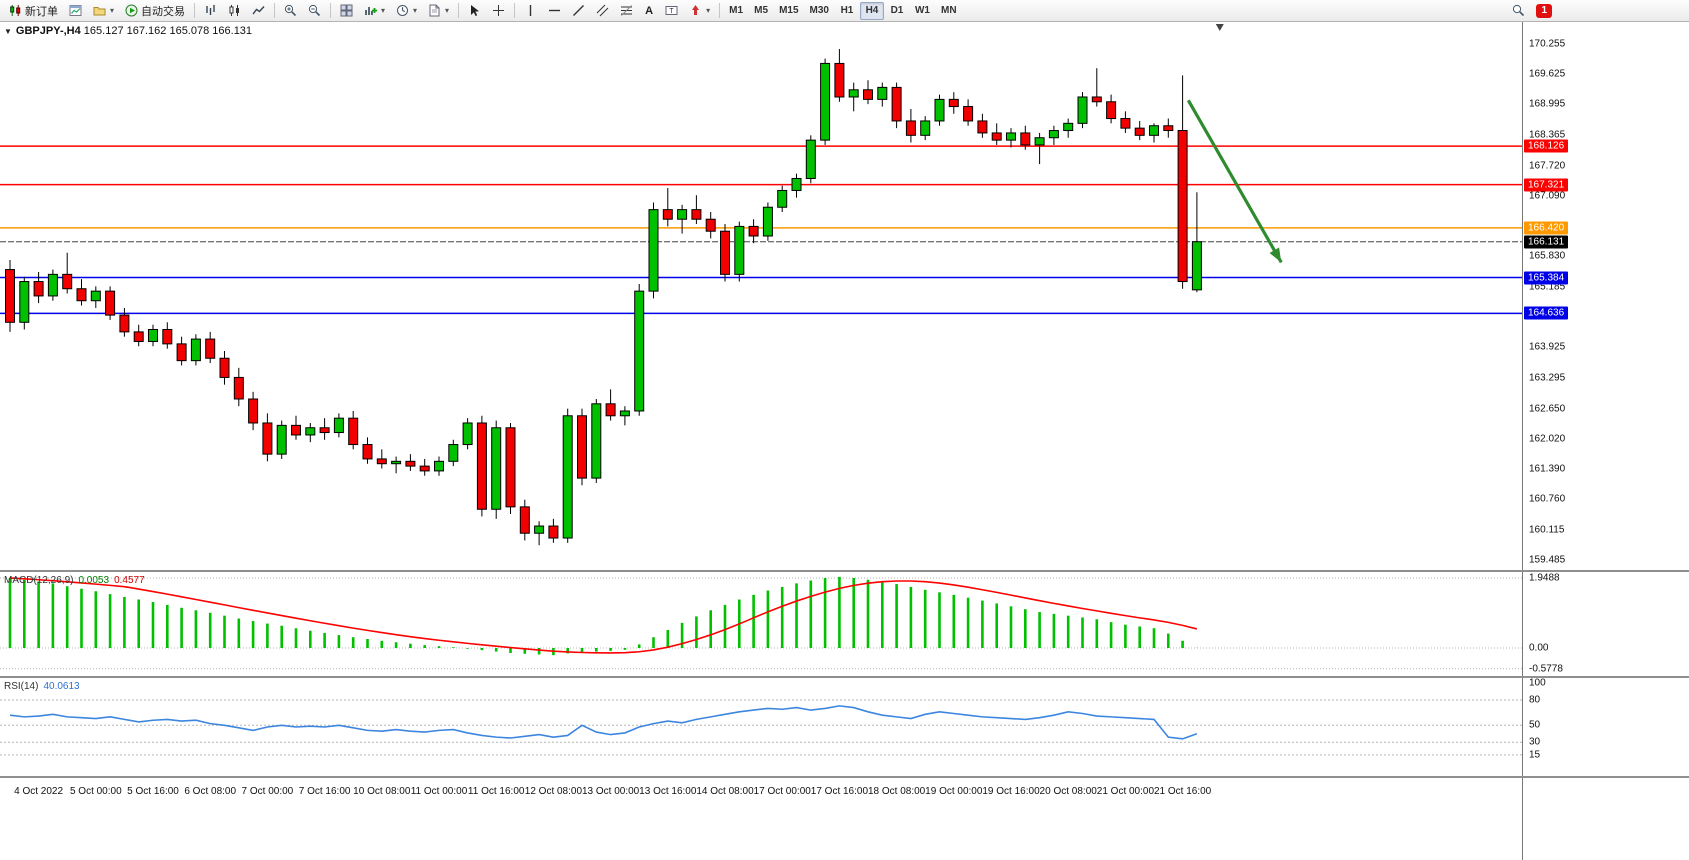 This screenshot has height=860, width=1689. Describe the element at coordinates (1546, 242) in the screenshot. I see `current-price-badge: 166.131` at that location.